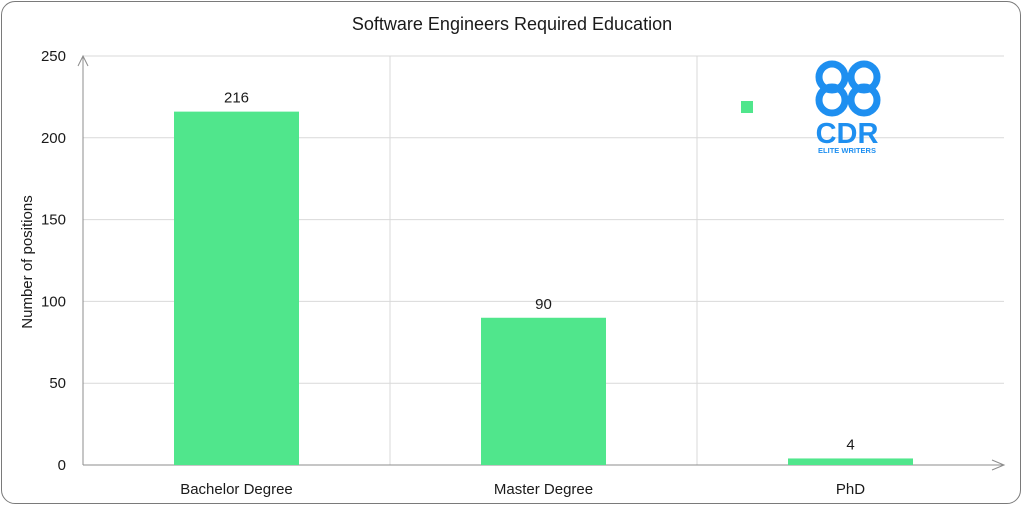  Describe the element at coordinates (850, 444) in the screenshot. I see `data-label: 4` at that location.